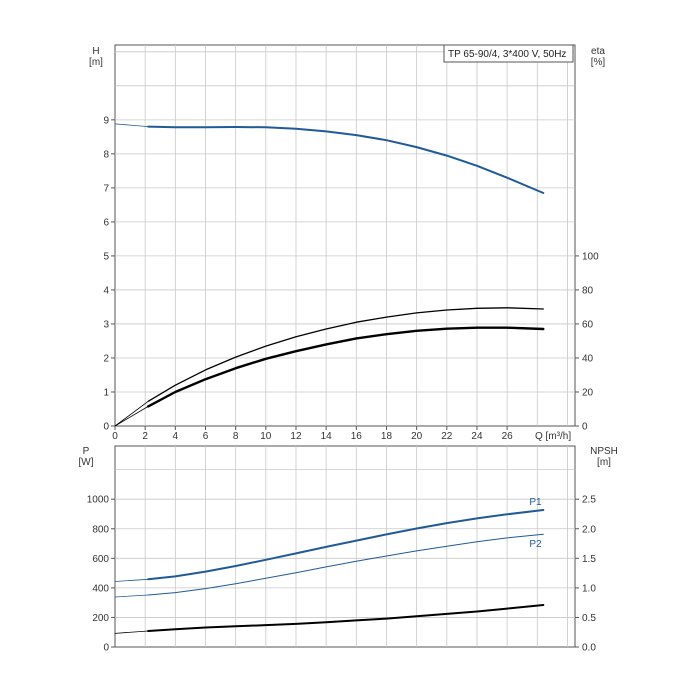 The width and height of the screenshot is (700, 700). I want to click on legend-box: TP 65-90/4, 3*400 V, 50Hz, so click(508, 53).